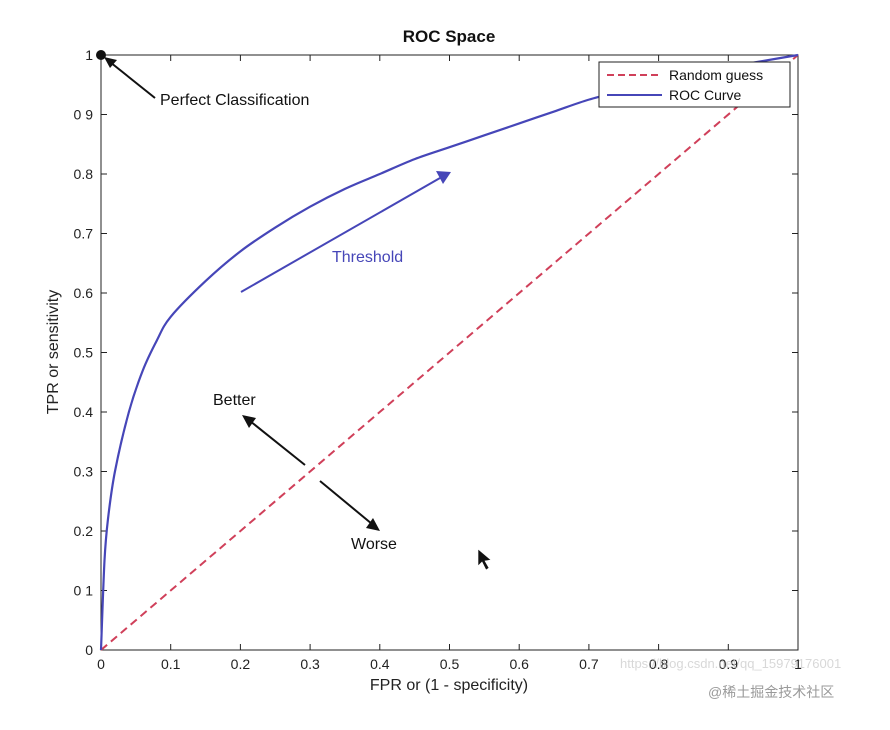 The height and width of the screenshot is (730, 890). I want to click on x-tick-label: 0.3, so click(310, 664).